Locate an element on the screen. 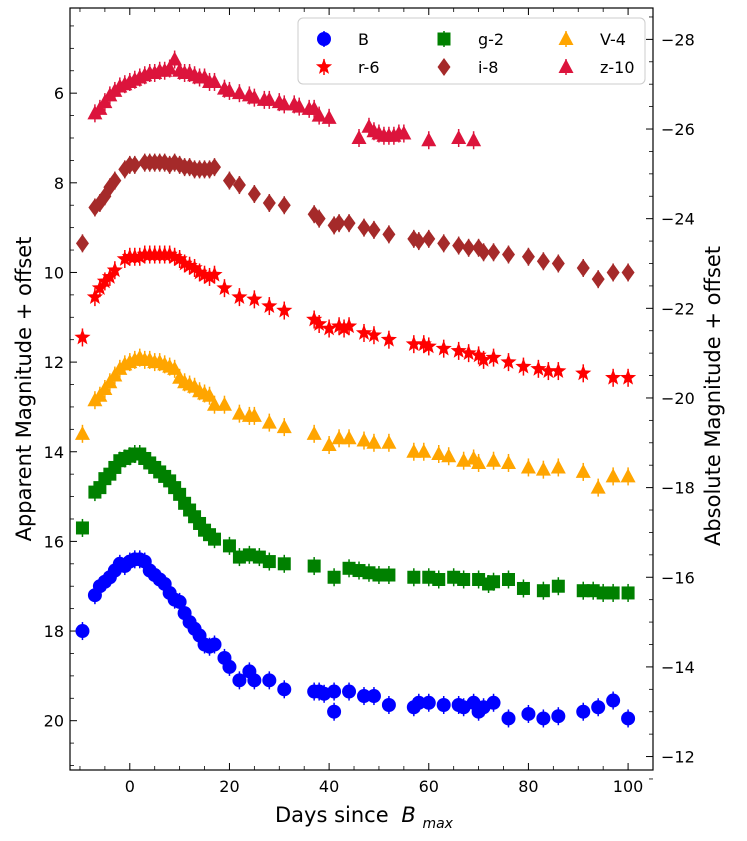 The width and height of the screenshot is (747, 841). legend-items: Br-6 g-2 i-8 V-4 z-10 is located at coordinates (475, 53).